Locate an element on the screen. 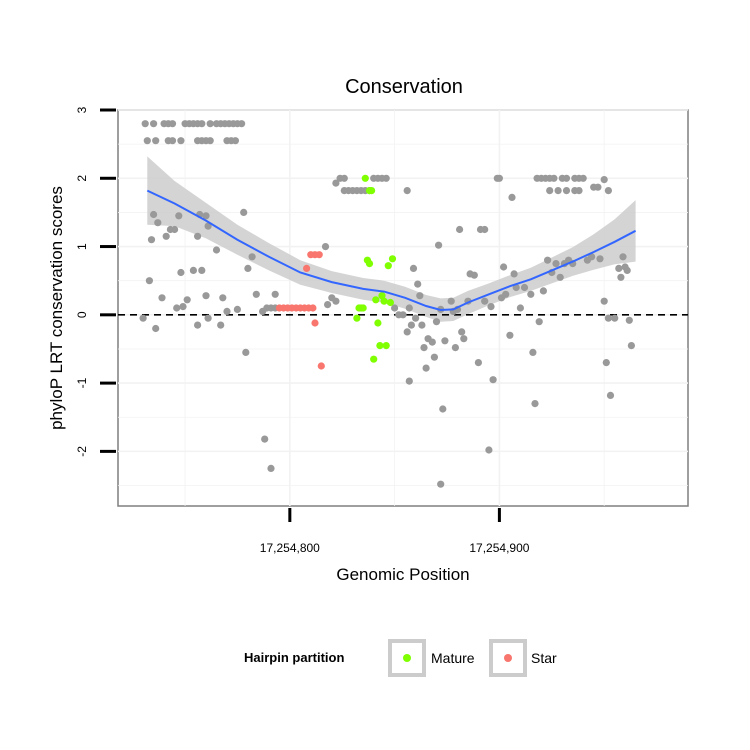  y-axis: -2 -1 0 1 2 3 is located at coordinates (95, 281).